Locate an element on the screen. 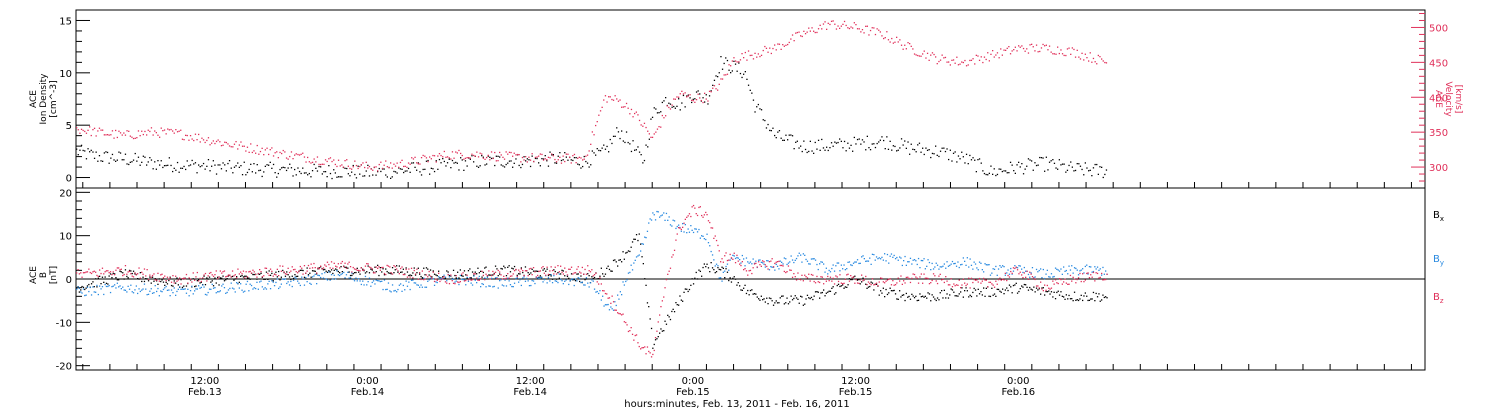 This screenshot has height=410, width=1500. top-left-axis-label-line: Ion Density is located at coordinates (44, 99).